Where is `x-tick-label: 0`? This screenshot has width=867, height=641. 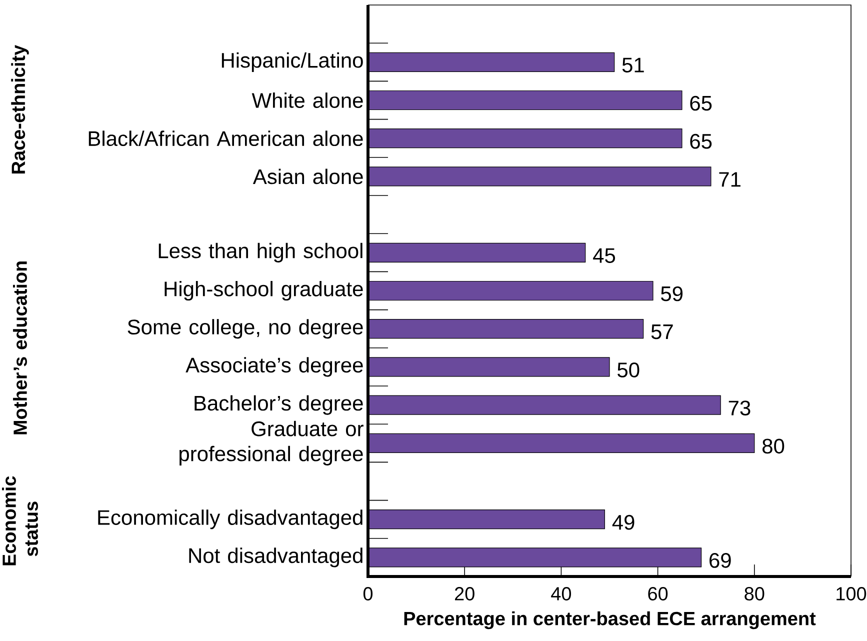
x-tick-label: 0 is located at coordinates (368, 593).